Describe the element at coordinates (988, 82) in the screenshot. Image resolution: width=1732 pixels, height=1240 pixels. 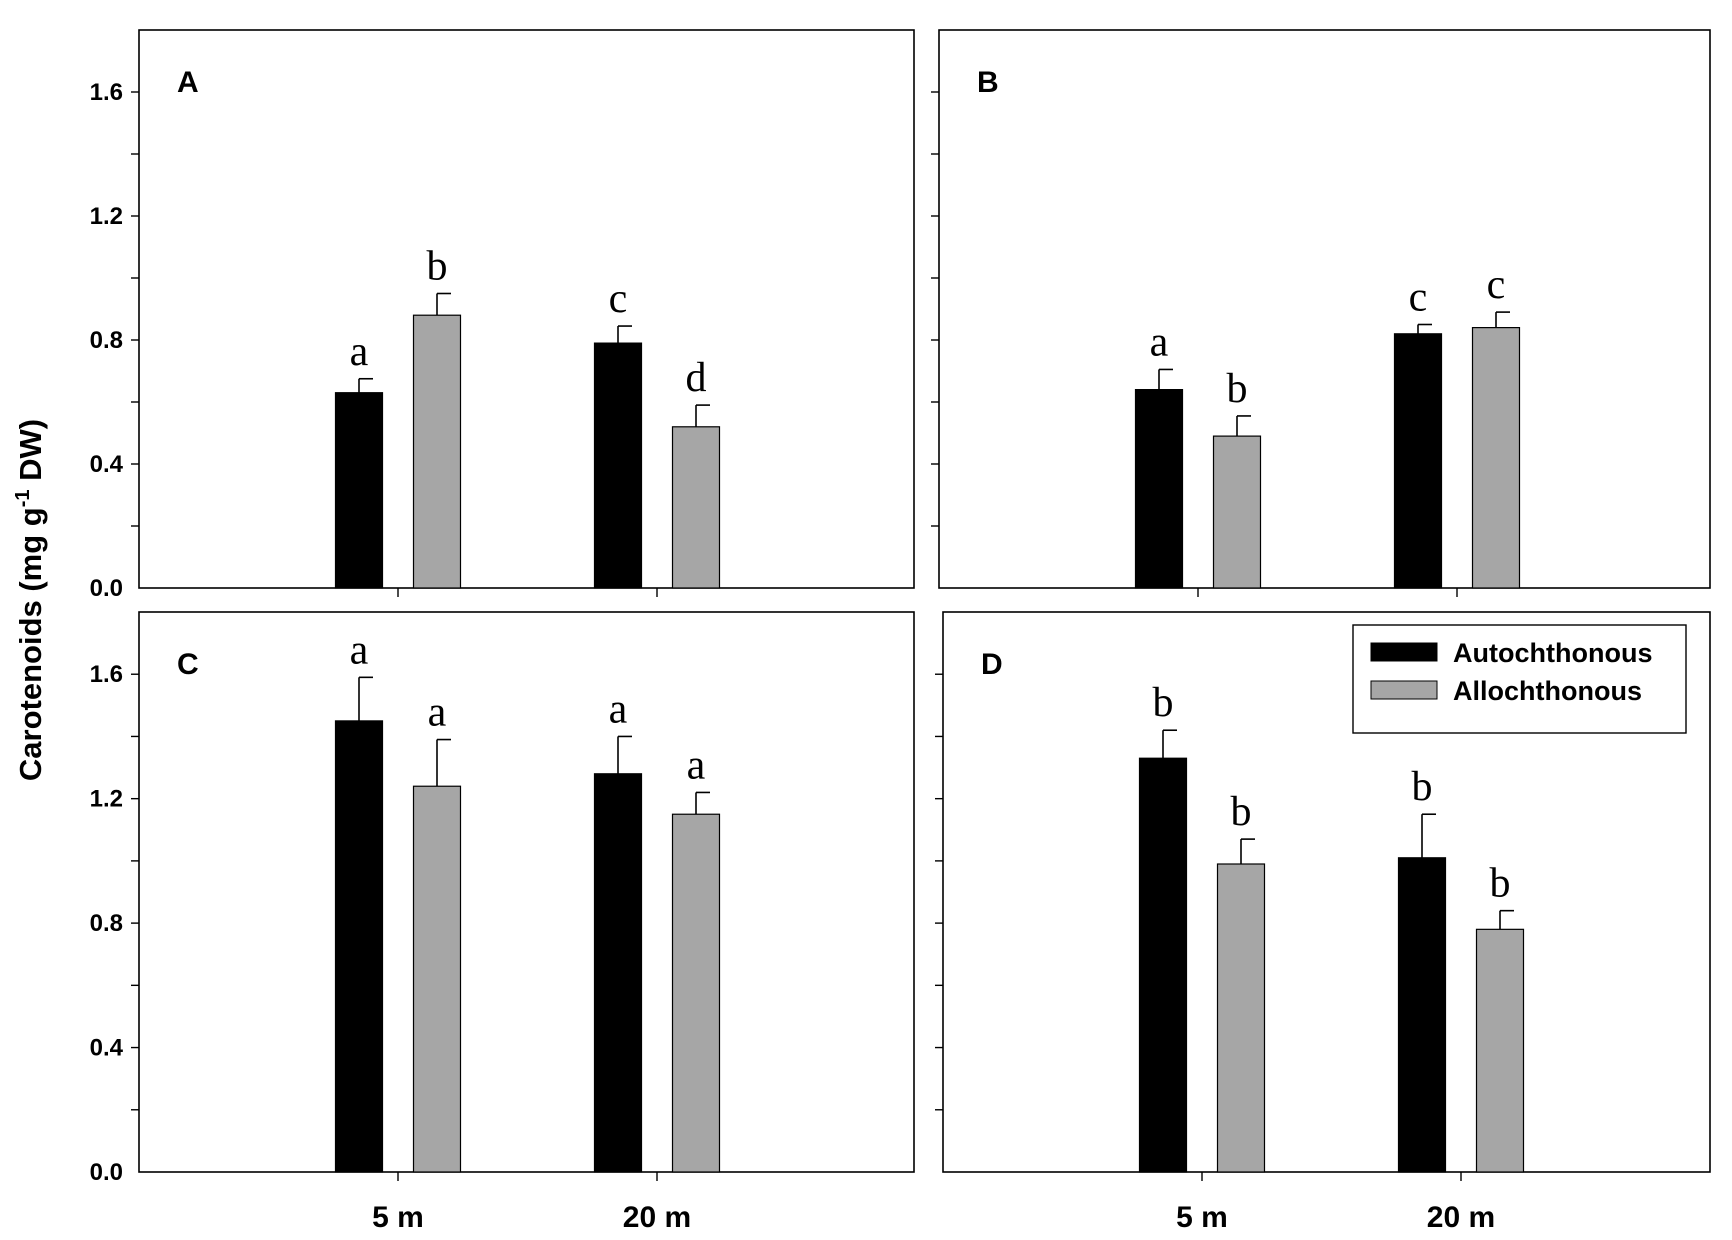
I see `panel-letter: B` at that location.